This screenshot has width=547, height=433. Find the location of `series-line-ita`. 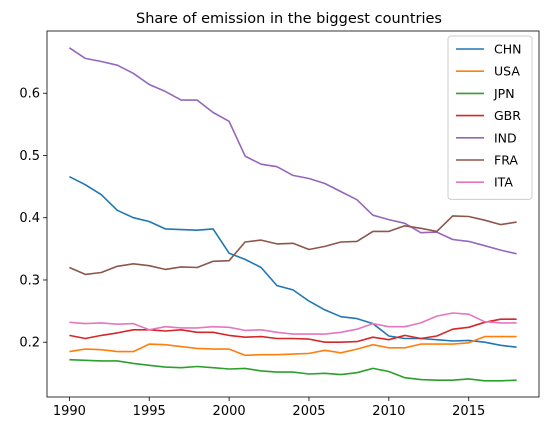

series-line-ita is located at coordinates (293, 323).